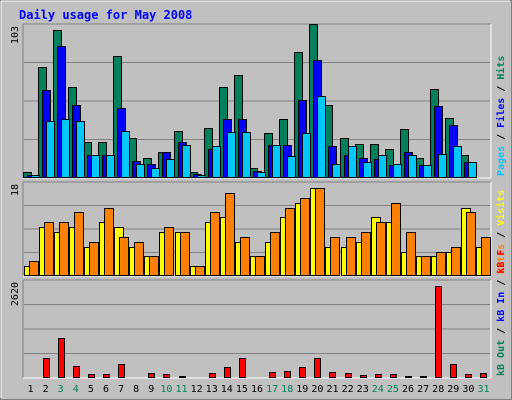  I want to click on x-label-day-8: 8, so click(136, 389).